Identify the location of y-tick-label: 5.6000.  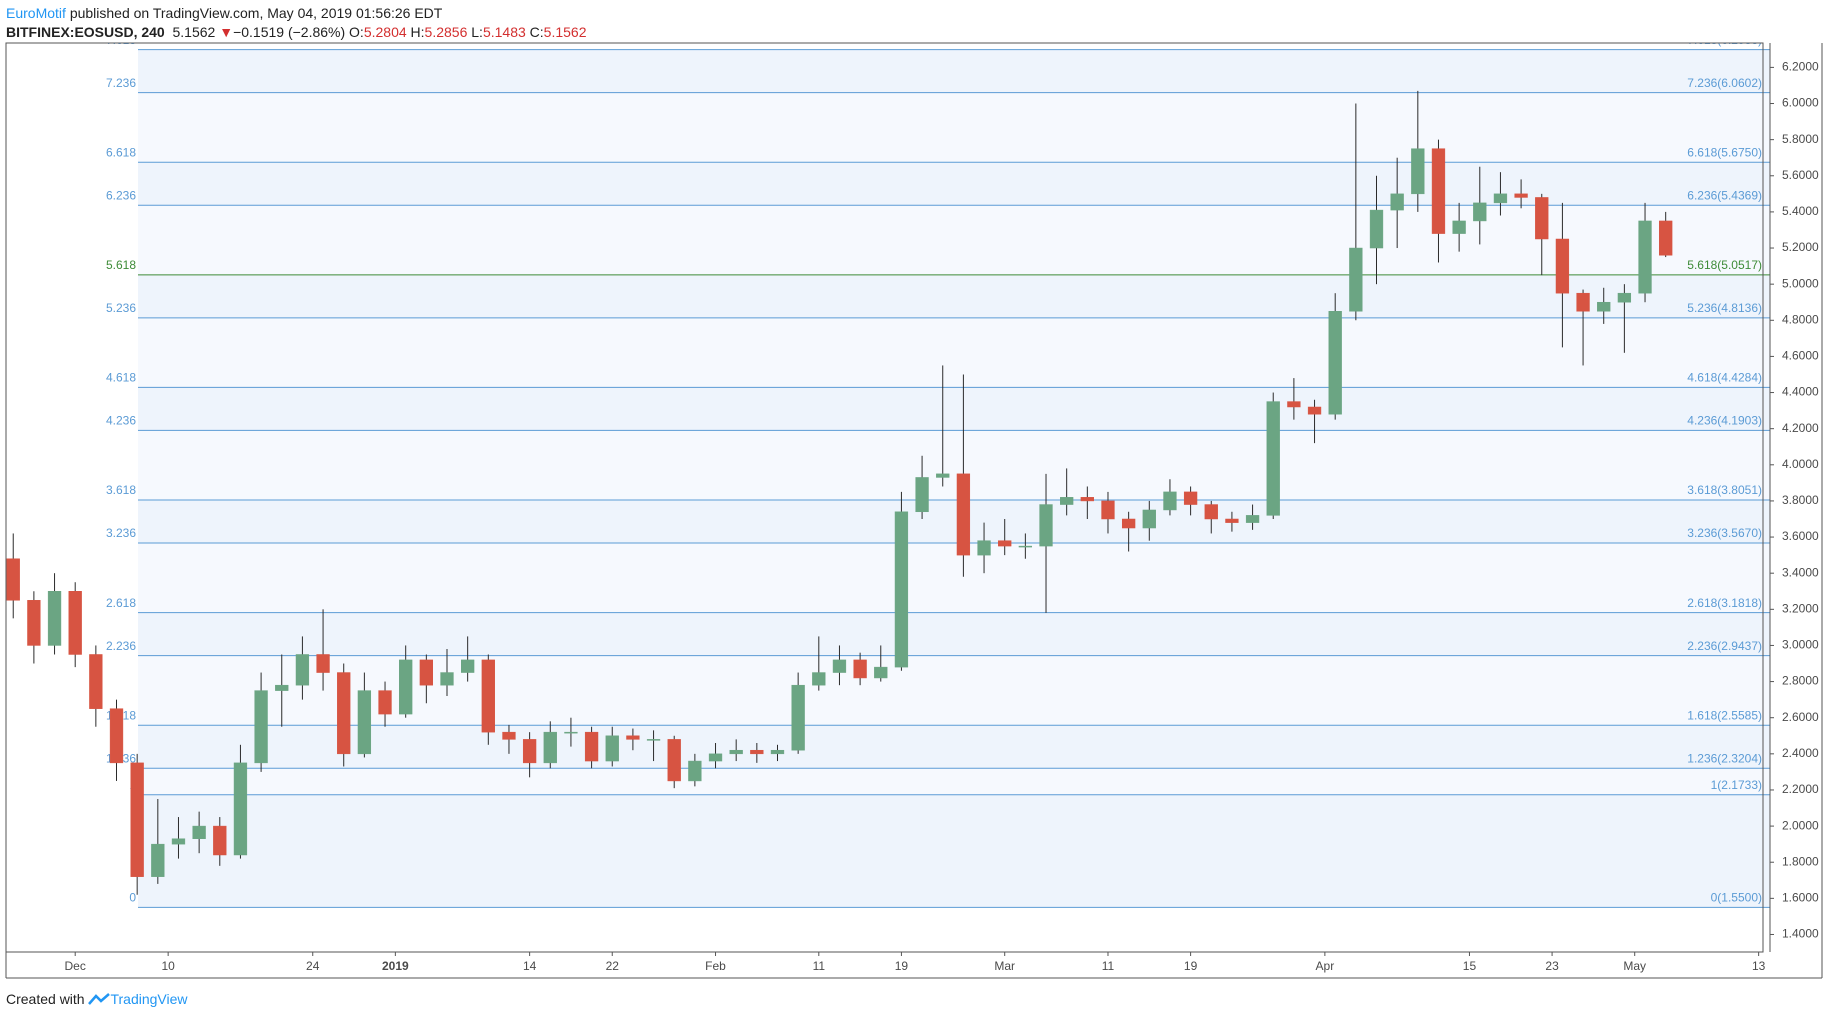
(1800, 175).